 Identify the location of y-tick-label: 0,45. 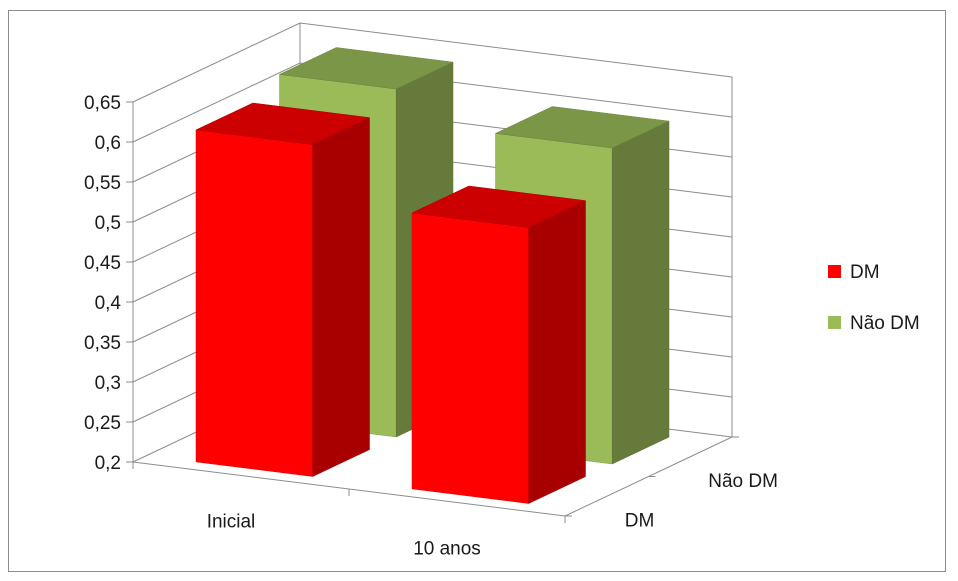
(102, 263).